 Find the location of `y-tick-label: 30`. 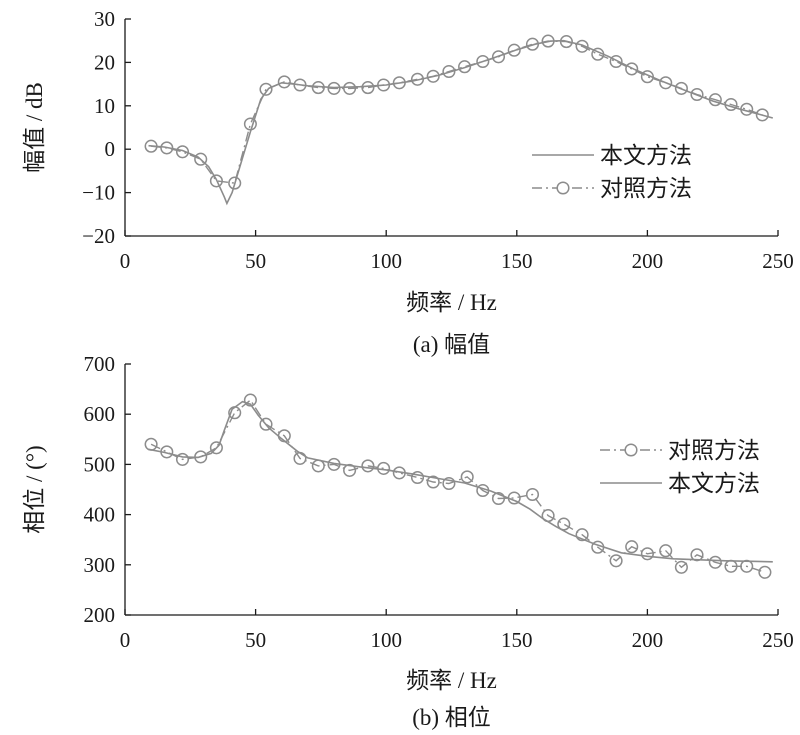

y-tick-label: 30 is located at coordinates (104, 19).